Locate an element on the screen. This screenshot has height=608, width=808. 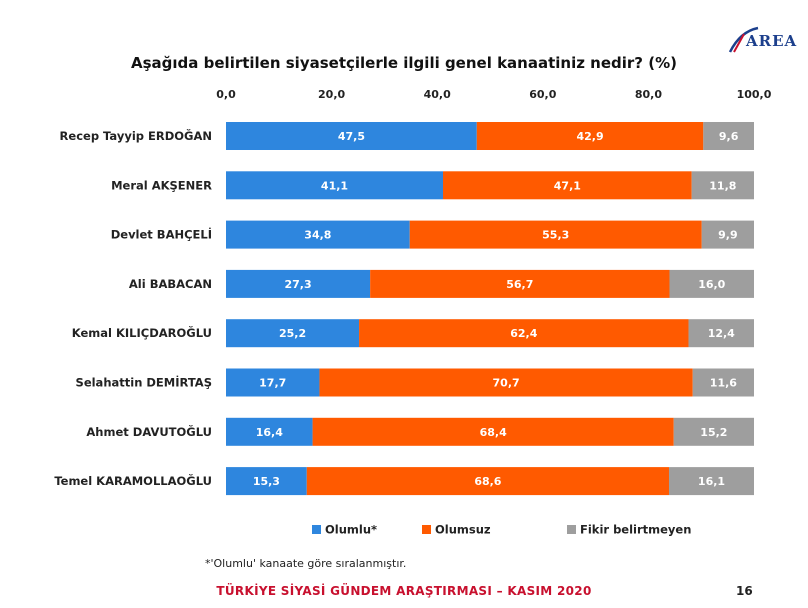
x-tick-label: 40,0 is located at coordinates (437, 94).